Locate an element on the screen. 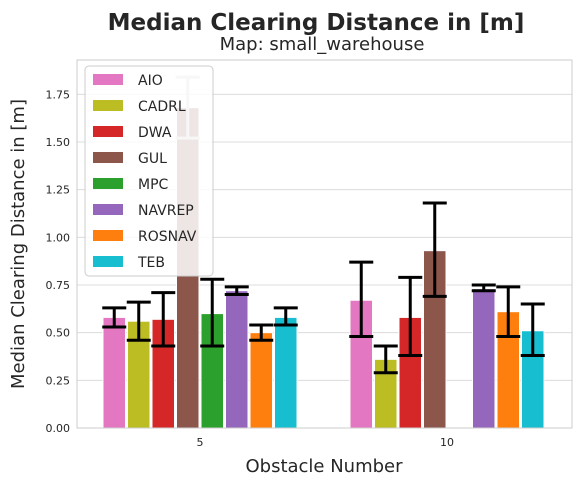  x-tick-label: 5 is located at coordinates (200, 442).